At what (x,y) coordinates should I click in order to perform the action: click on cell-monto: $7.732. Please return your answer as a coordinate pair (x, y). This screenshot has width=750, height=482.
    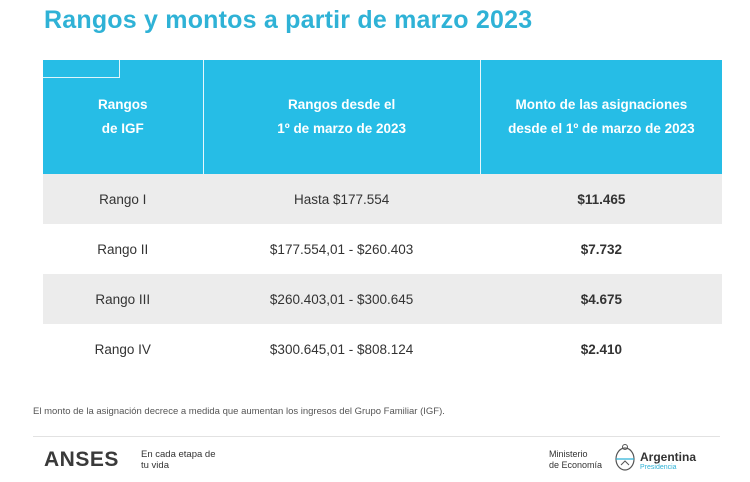
    Looking at the image, I should click on (601, 249).